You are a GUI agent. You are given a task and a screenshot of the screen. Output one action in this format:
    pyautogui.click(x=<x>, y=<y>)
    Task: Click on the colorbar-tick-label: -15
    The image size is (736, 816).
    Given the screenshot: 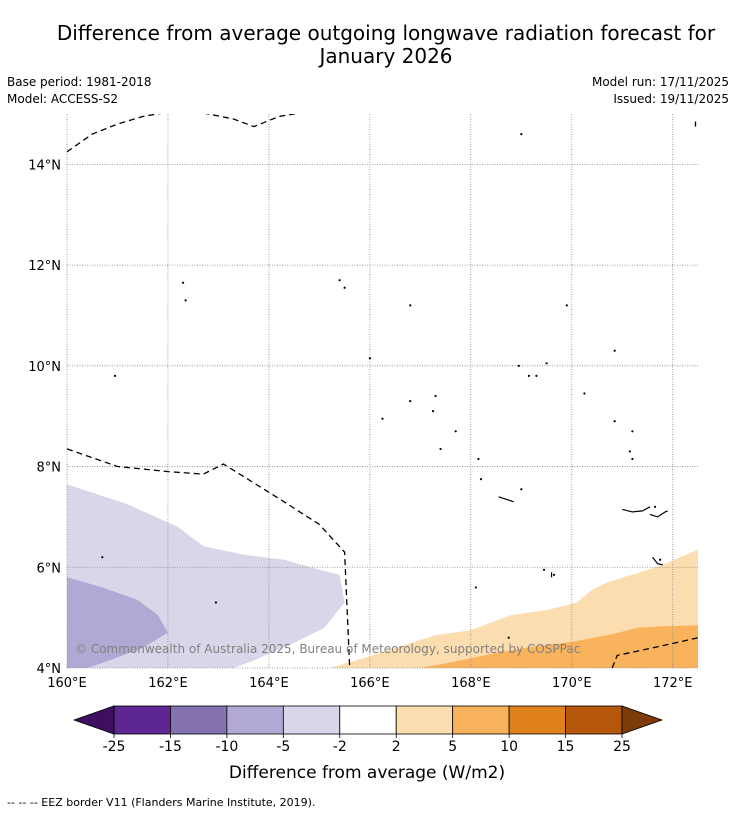 What is the action you would take?
    pyautogui.click(x=170, y=747)
    